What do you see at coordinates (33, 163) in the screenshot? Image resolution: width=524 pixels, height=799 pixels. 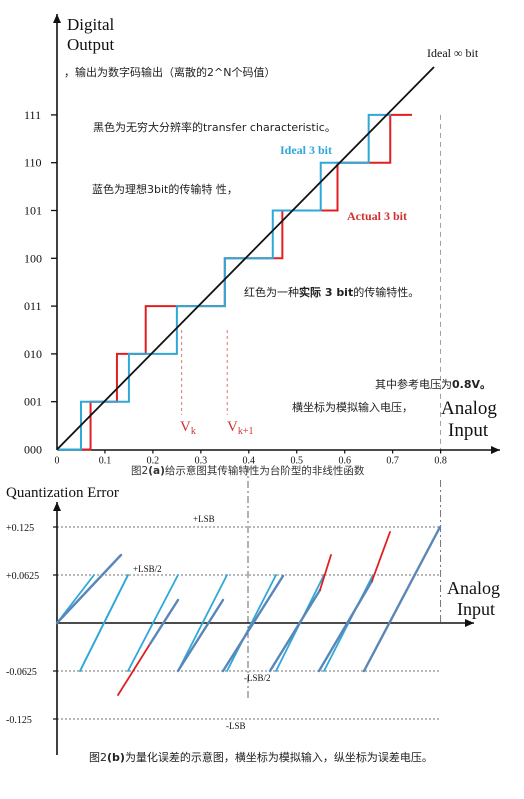 I see `y-tick-label-110: 110` at bounding box center [33, 163].